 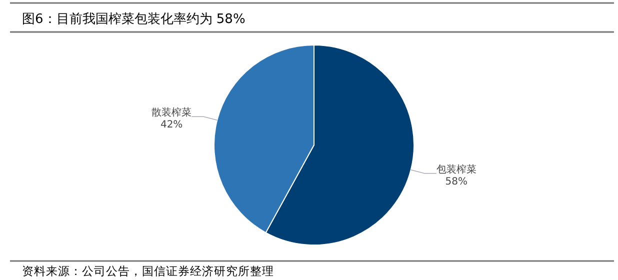 What do you see at coordinates (148, 271) in the screenshot?
I see `text: 资料来源：公司公告，国信证券经济研究所整理` at bounding box center [148, 271].